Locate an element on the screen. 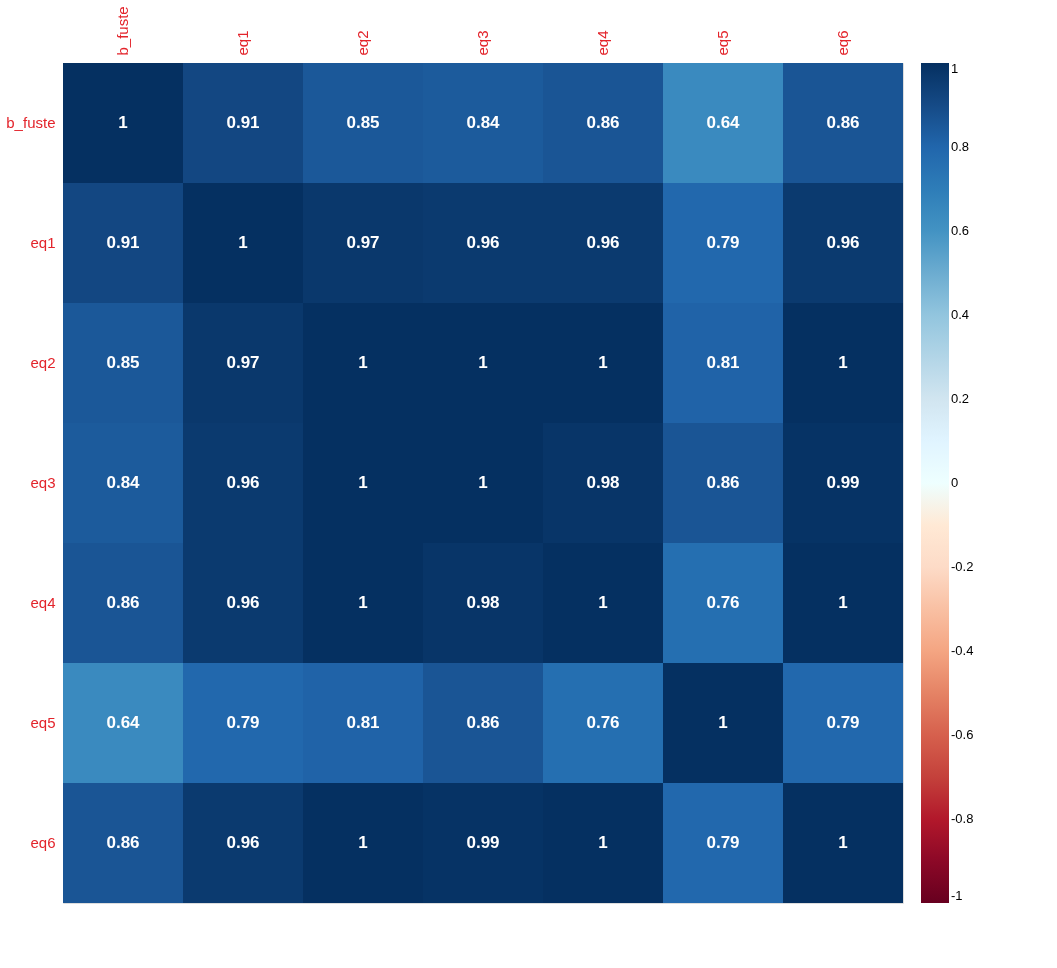 This screenshot has width=1057, height=968. x-tick-label: eq1 is located at coordinates (242, 43).